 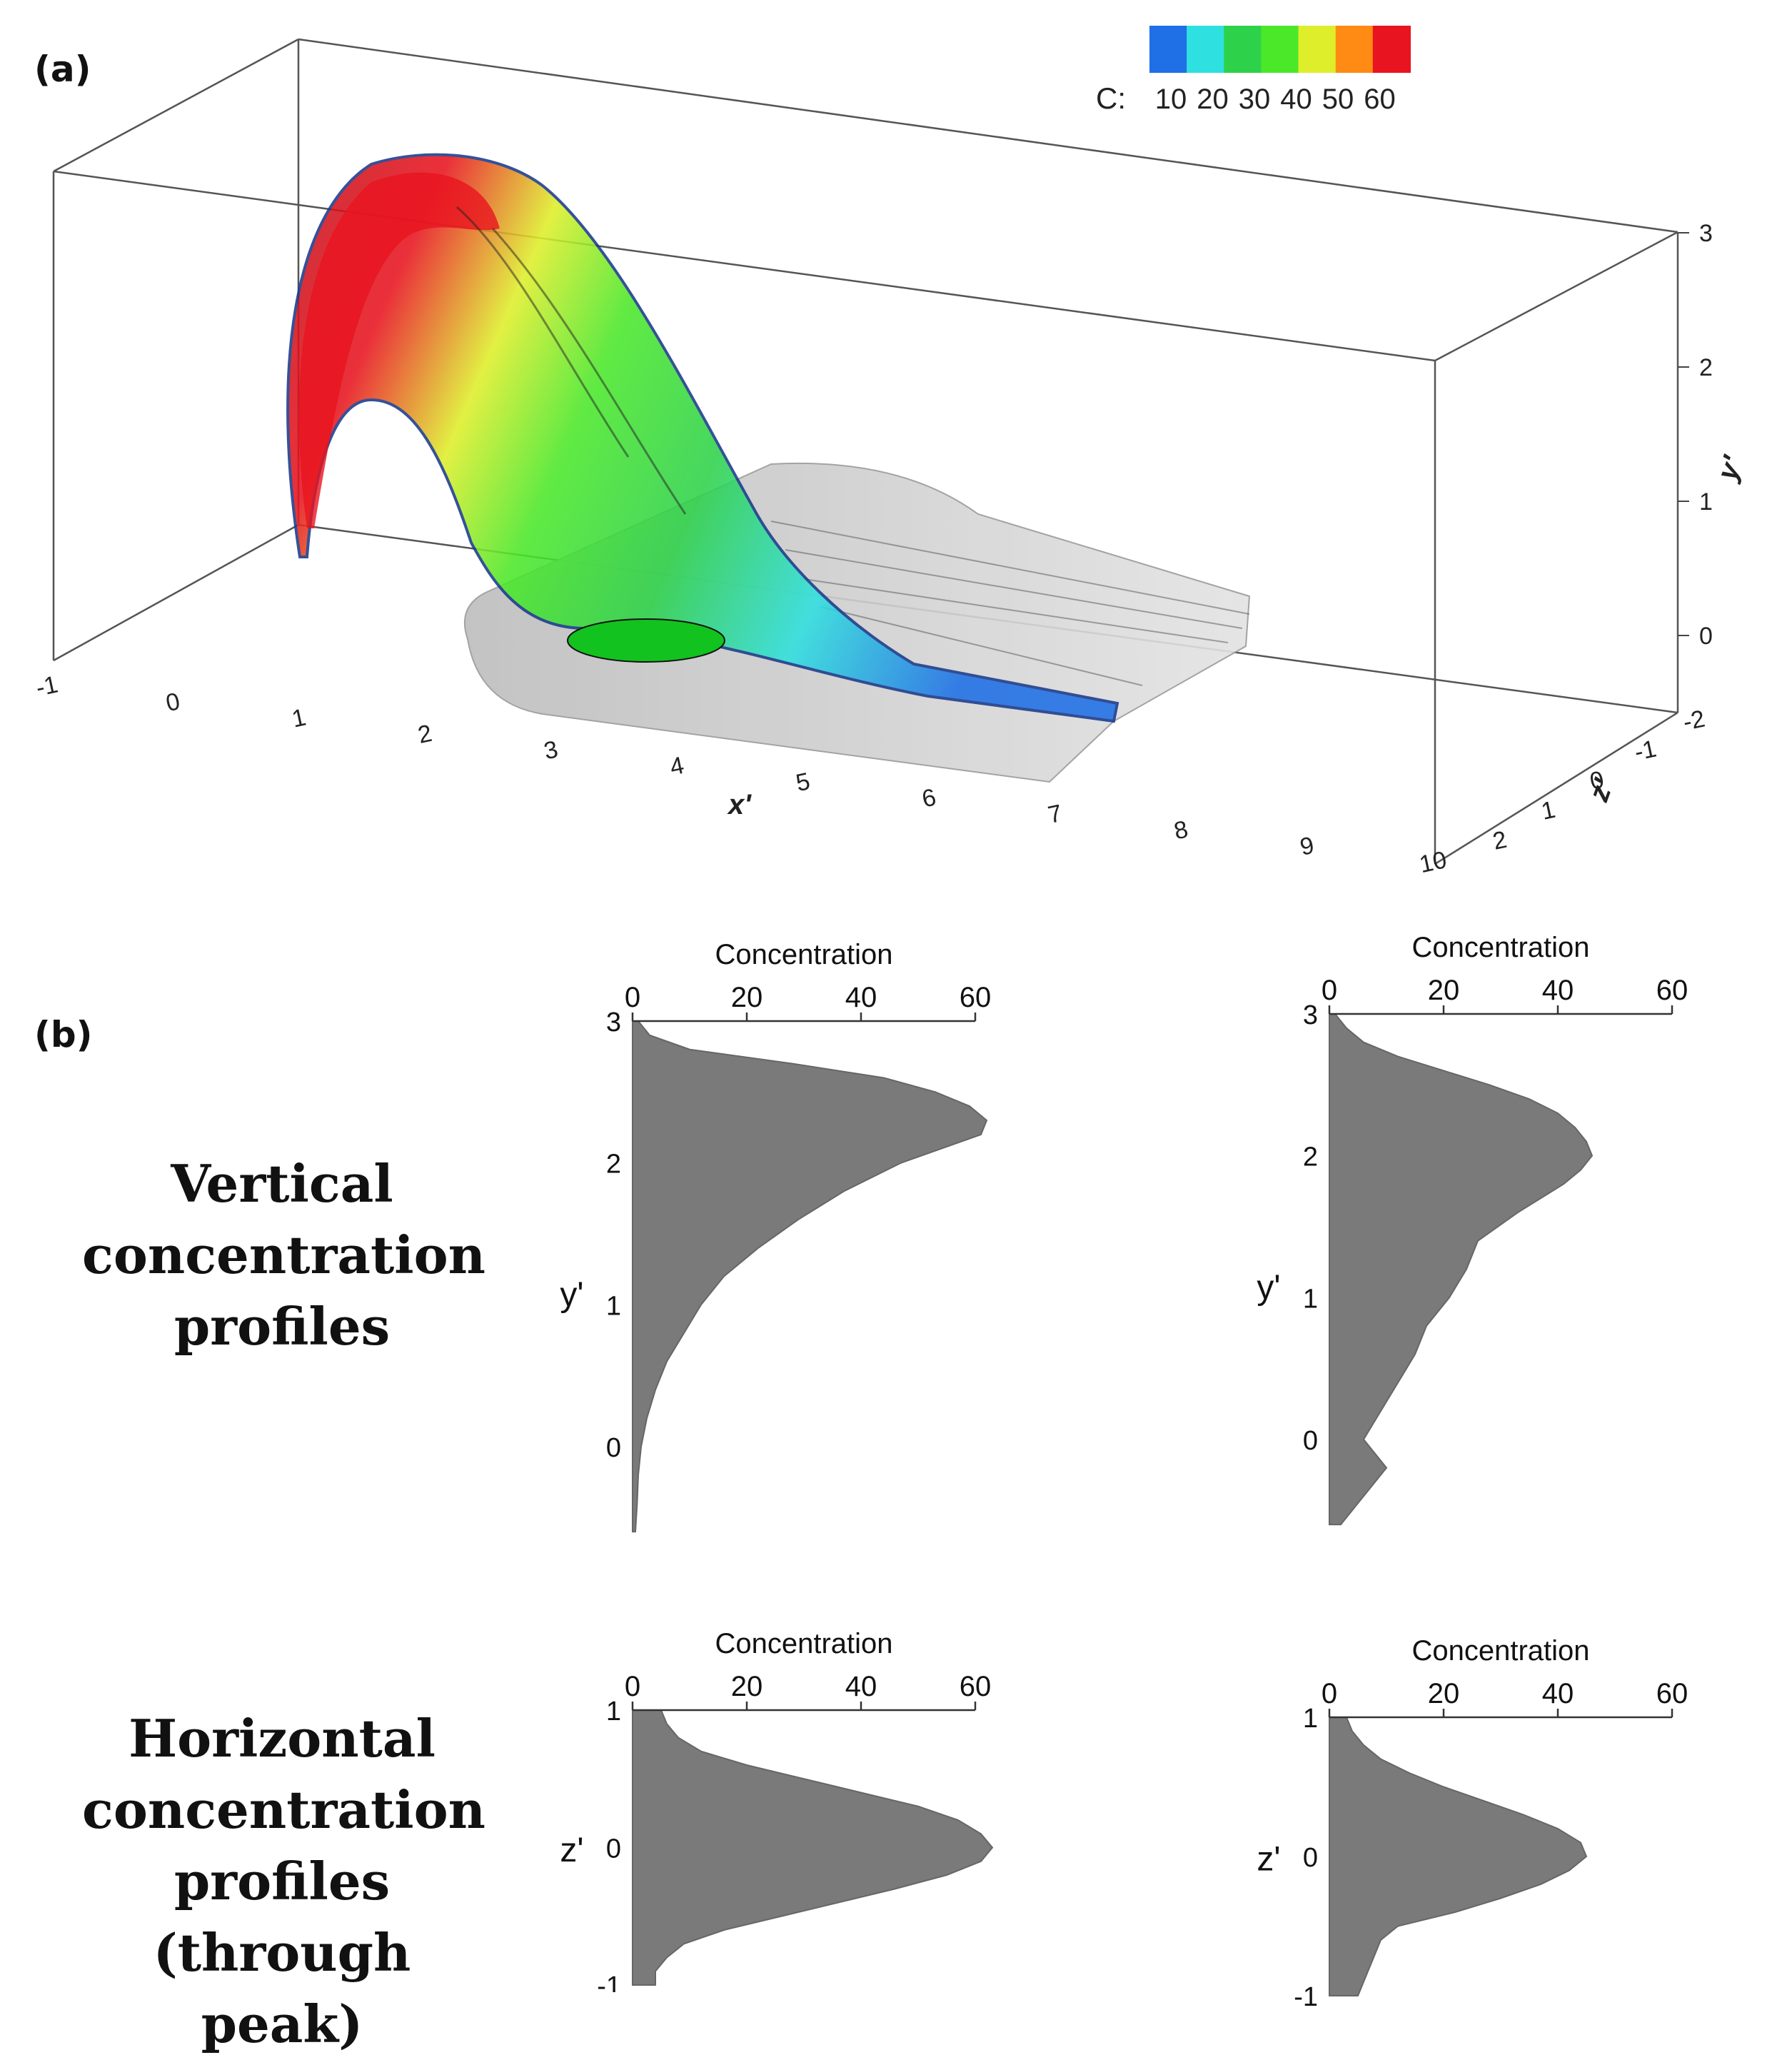 What do you see at coordinates (1433, 862) in the screenshot?
I see `x-axis-tick-label: 10` at bounding box center [1433, 862].